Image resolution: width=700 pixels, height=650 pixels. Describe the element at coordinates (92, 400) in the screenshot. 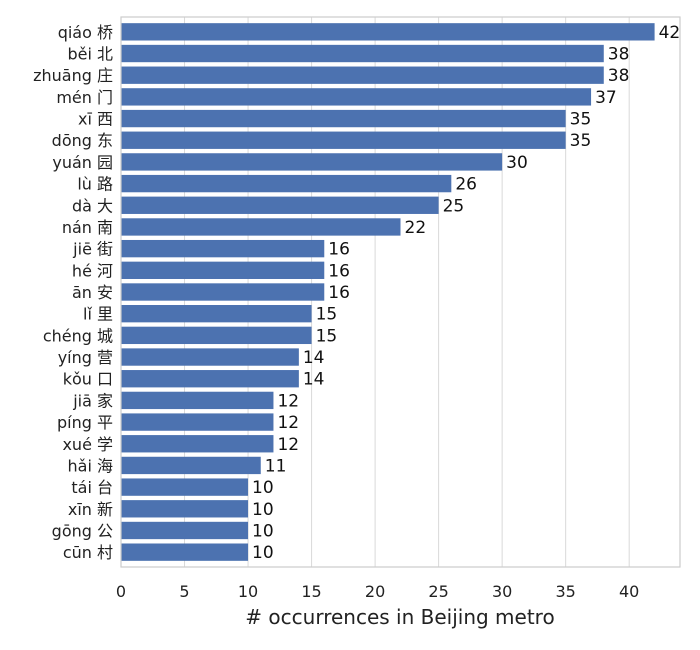

I see `category-label: jiā 家` at that location.